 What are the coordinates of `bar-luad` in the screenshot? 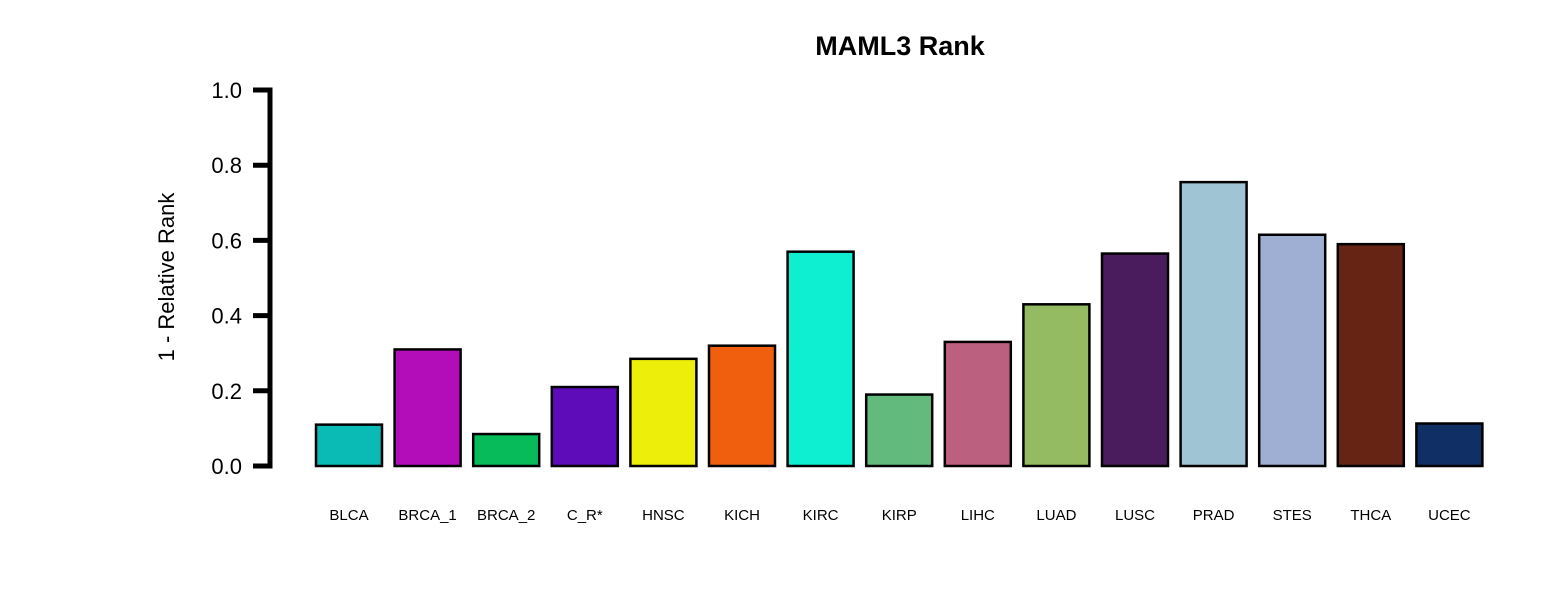 It's located at (1056, 385).